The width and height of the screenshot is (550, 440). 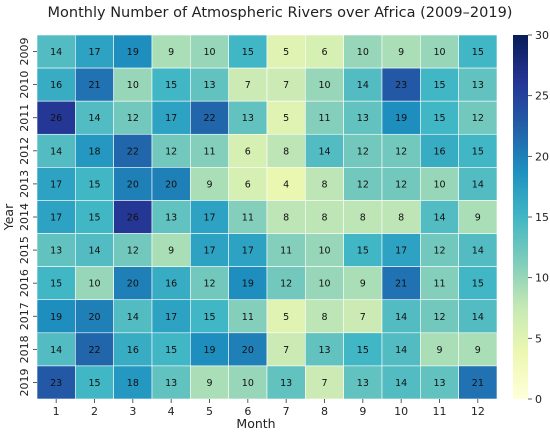 What do you see at coordinates (209, 411) in the screenshot?
I see `x-tick-label: 5` at bounding box center [209, 411].